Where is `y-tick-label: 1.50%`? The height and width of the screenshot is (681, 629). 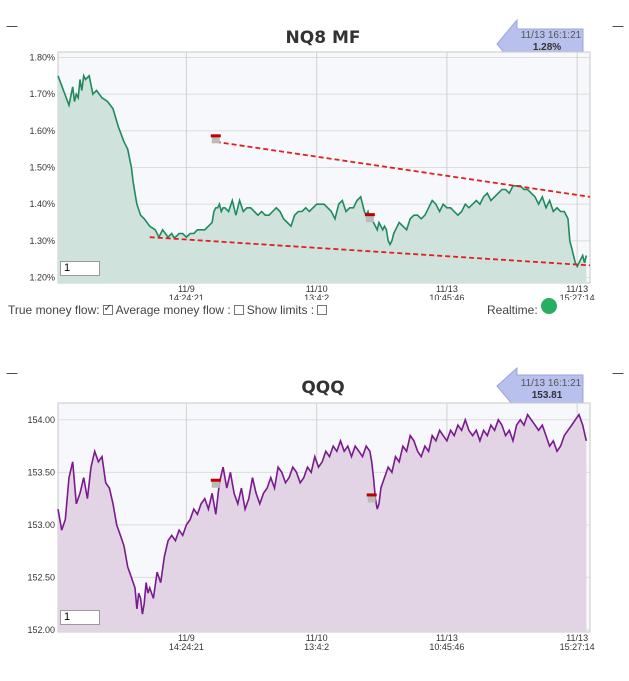
y-tick-label: 1.50% is located at coordinates (42, 168).